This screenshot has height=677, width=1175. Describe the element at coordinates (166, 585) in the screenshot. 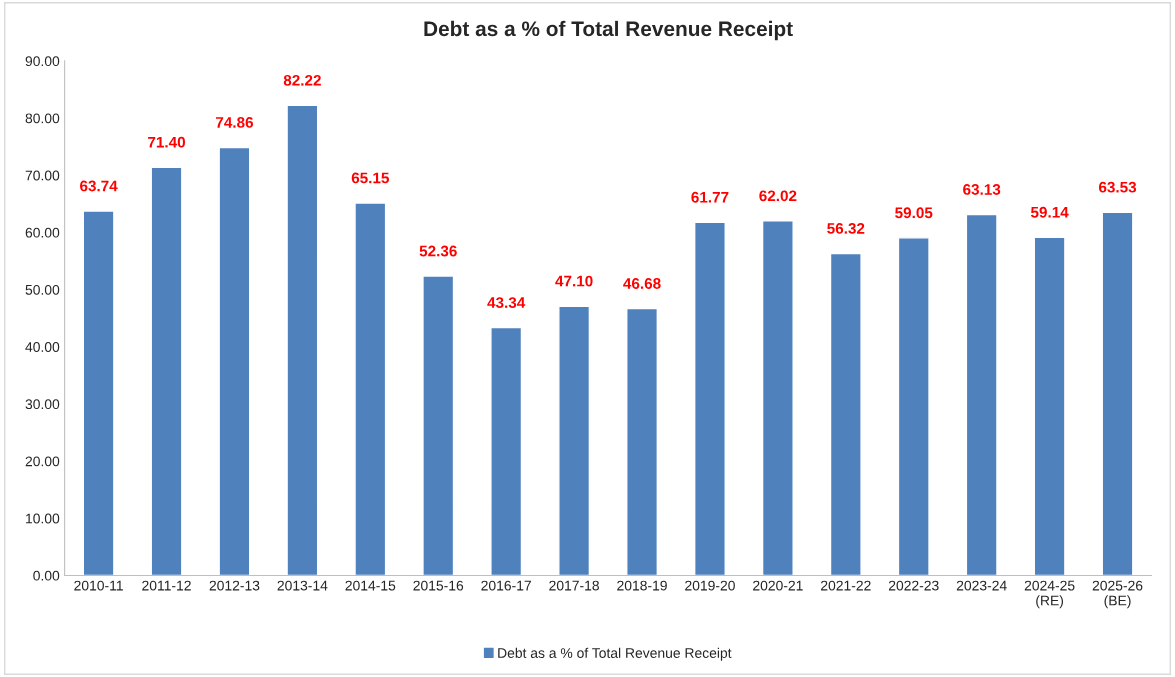

I see `x-tick-label: 2011-12` at that location.